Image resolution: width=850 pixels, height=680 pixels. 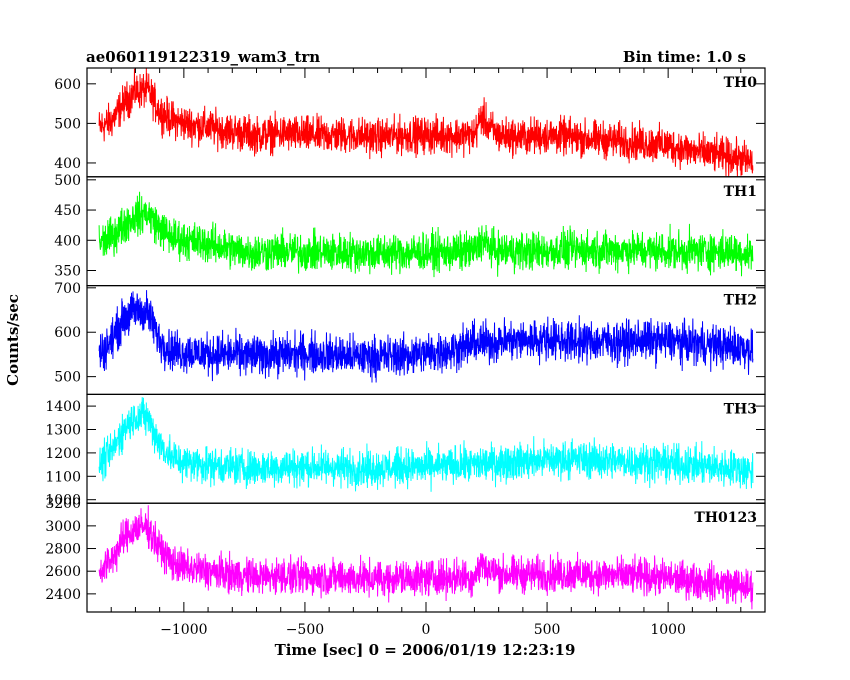 What do you see at coordinates (725, 518) in the screenshot?
I see `series-name-th0123: TH0123` at bounding box center [725, 518].